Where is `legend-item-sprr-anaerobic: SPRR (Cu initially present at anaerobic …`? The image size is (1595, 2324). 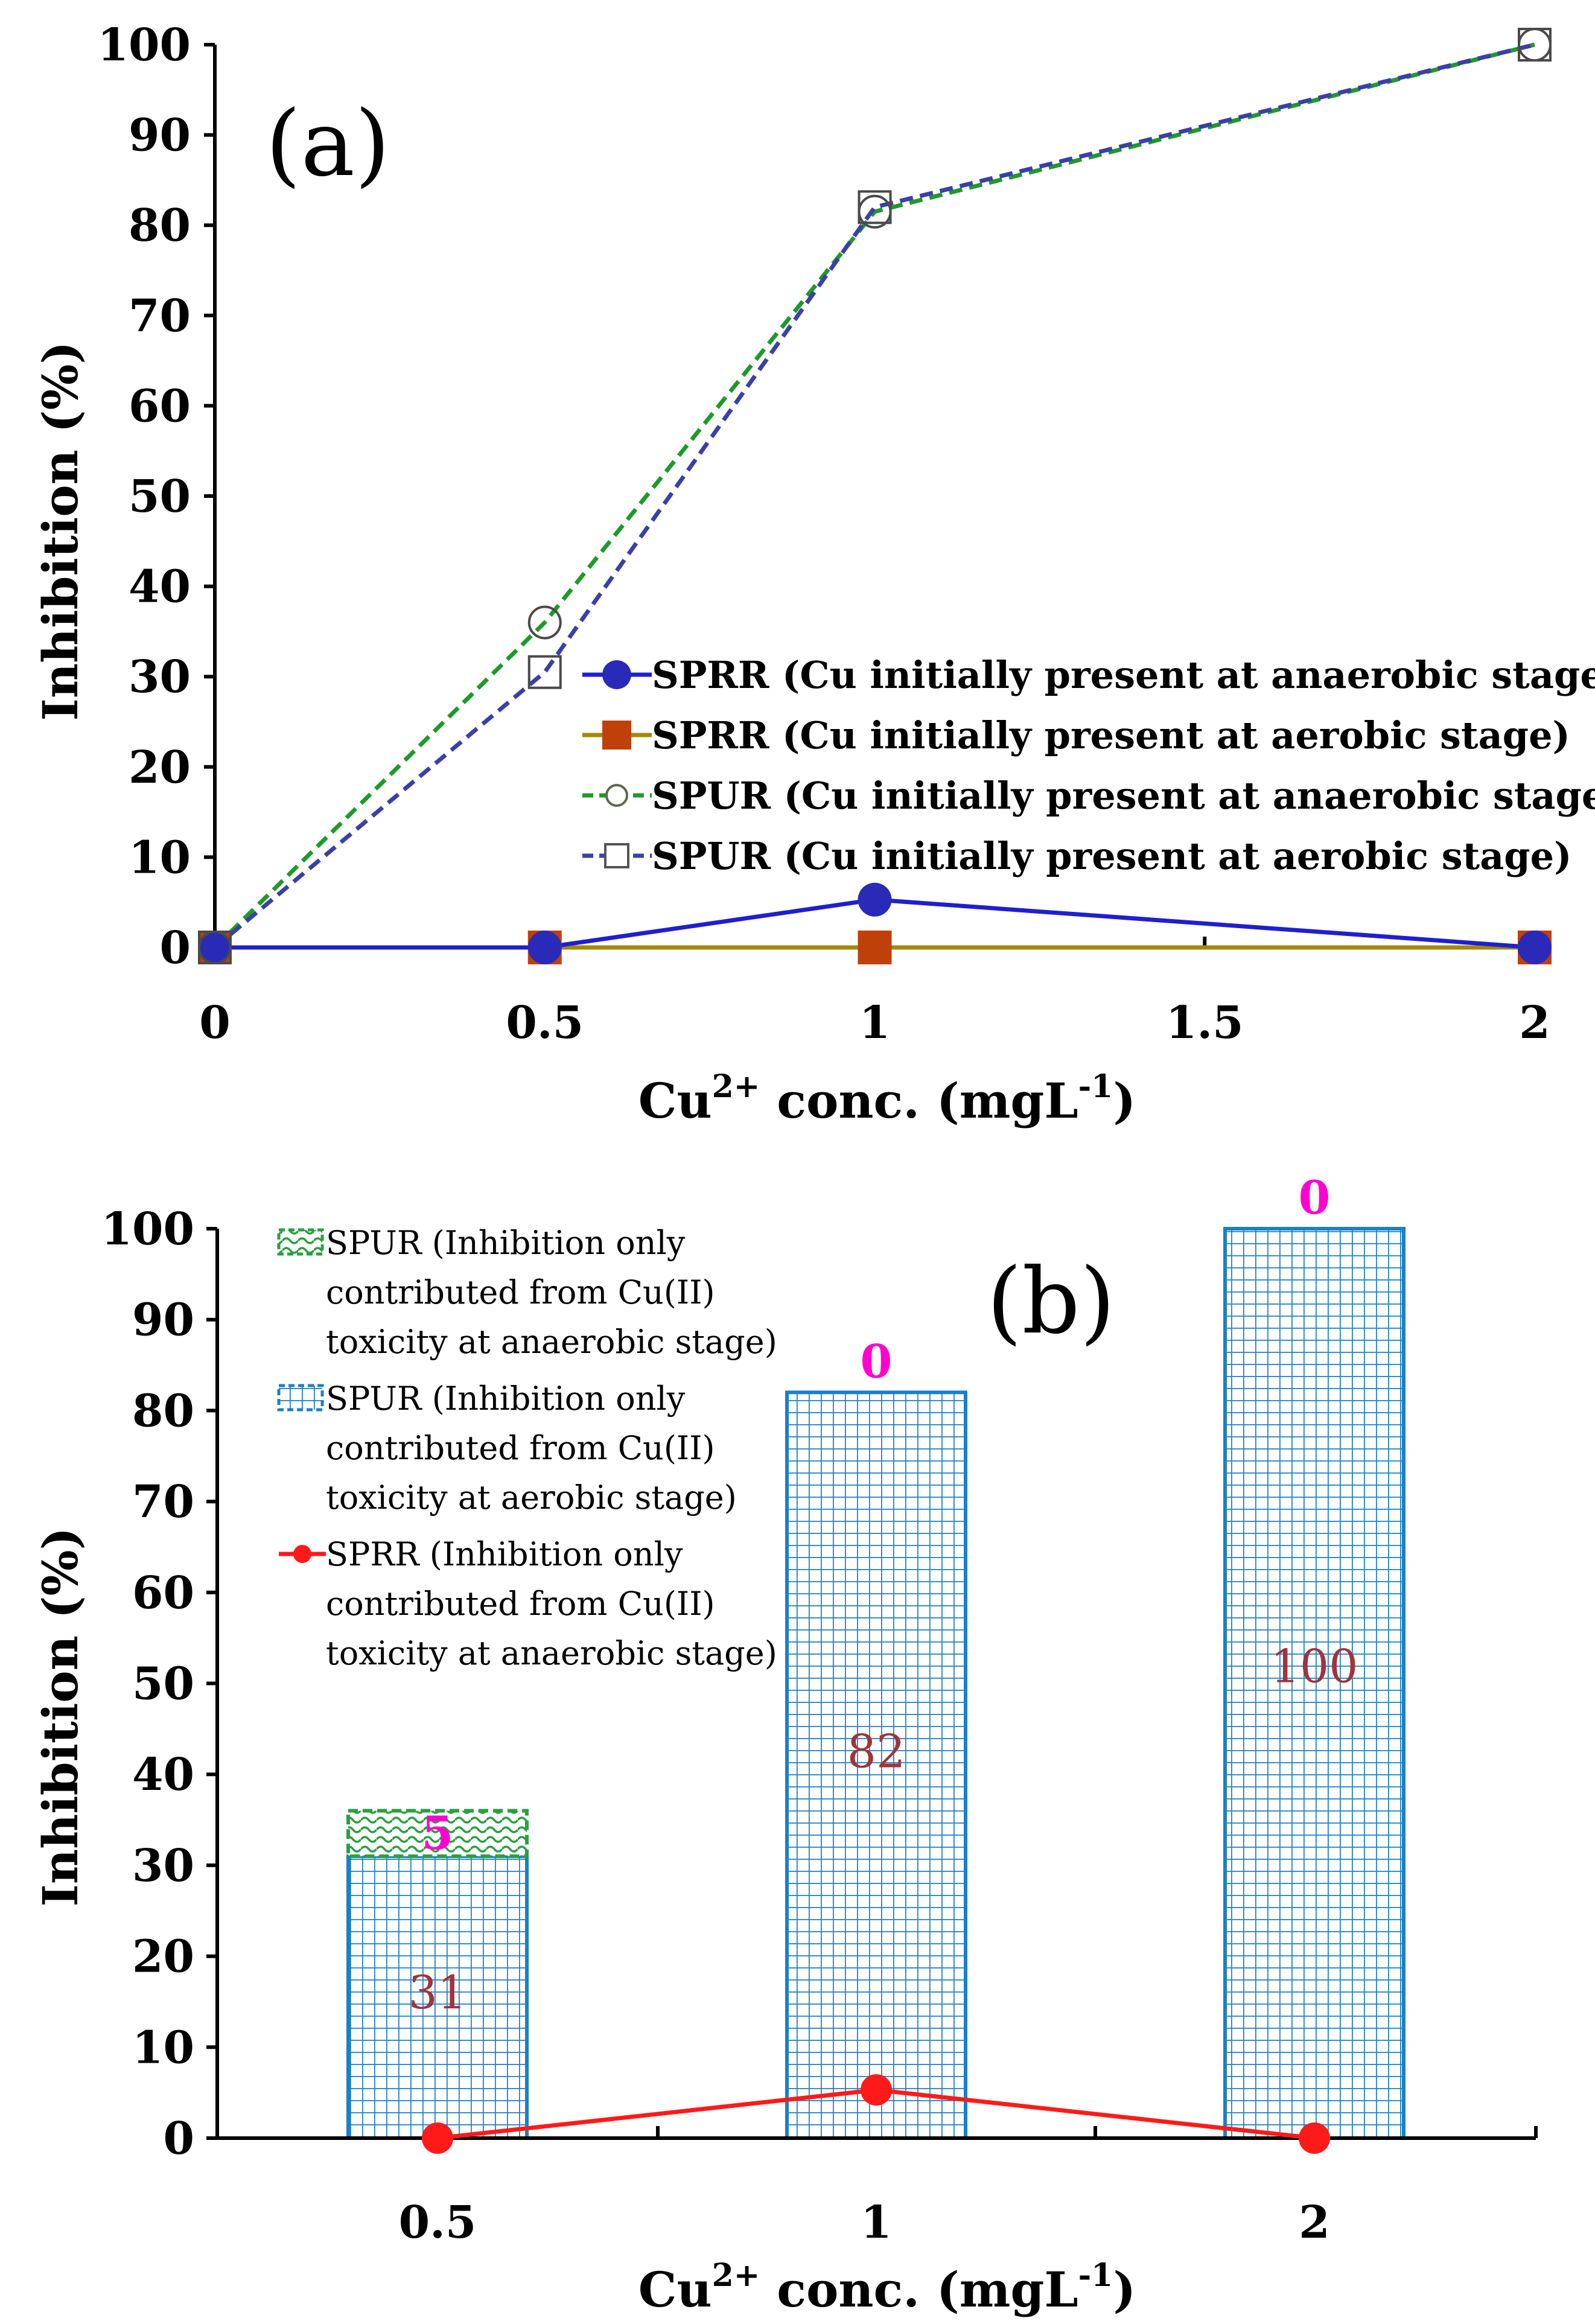
legend-item-sprr-anaerobic: SPRR (Cu initially present at anaerobic … is located at coordinates (1088, 675).